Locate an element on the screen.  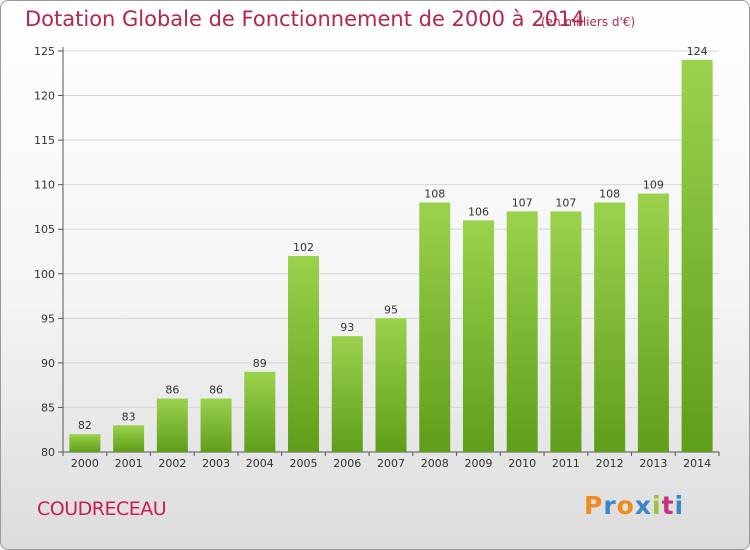
y-tick-label: 100 is located at coordinates (44, 274).